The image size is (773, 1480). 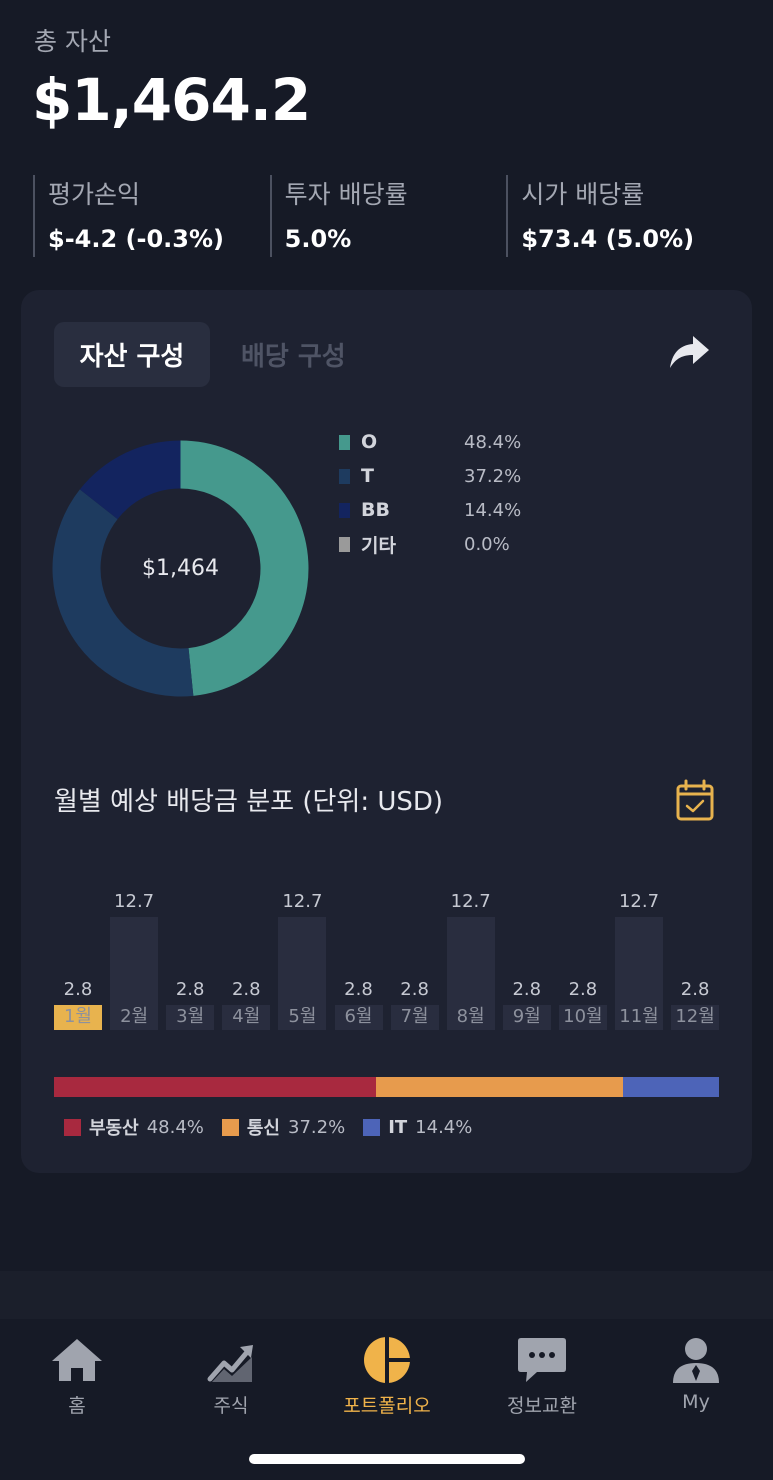 I want to click on month-label: 6월, so click(x=358, y=1016).